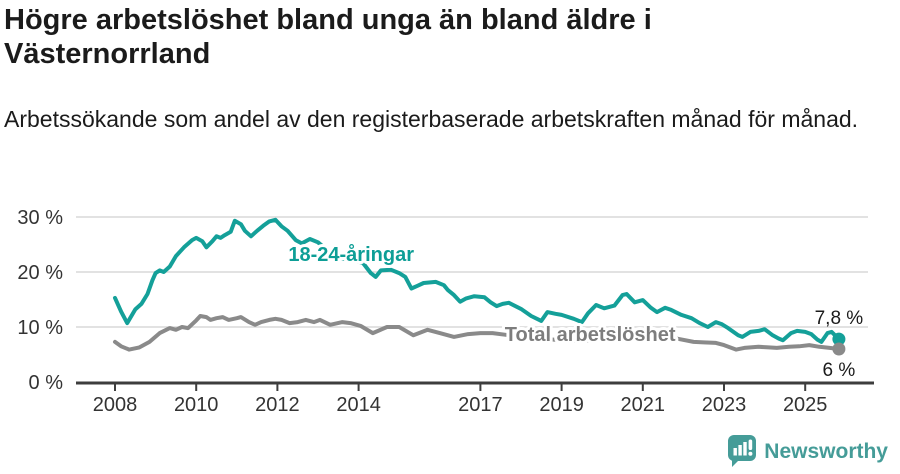  I want to click on series-name-label: 18-24-åringar, so click(351, 254).